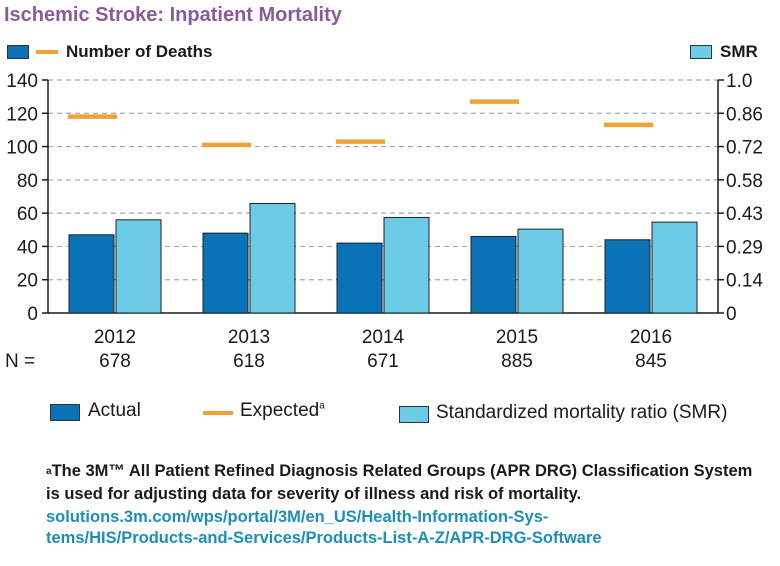 The width and height of the screenshot is (780, 566). Describe the element at coordinates (744, 281) in the screenshot. I see `y2-tick-label: 0.14` at that location.